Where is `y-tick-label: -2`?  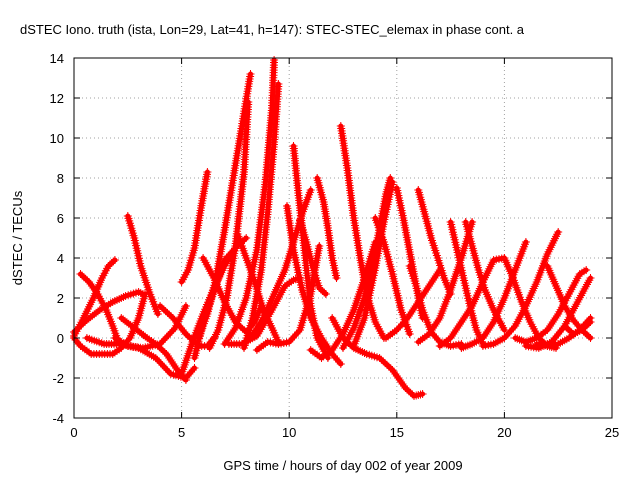
y-tick-label: -2 is located at coordinates (58, 378).